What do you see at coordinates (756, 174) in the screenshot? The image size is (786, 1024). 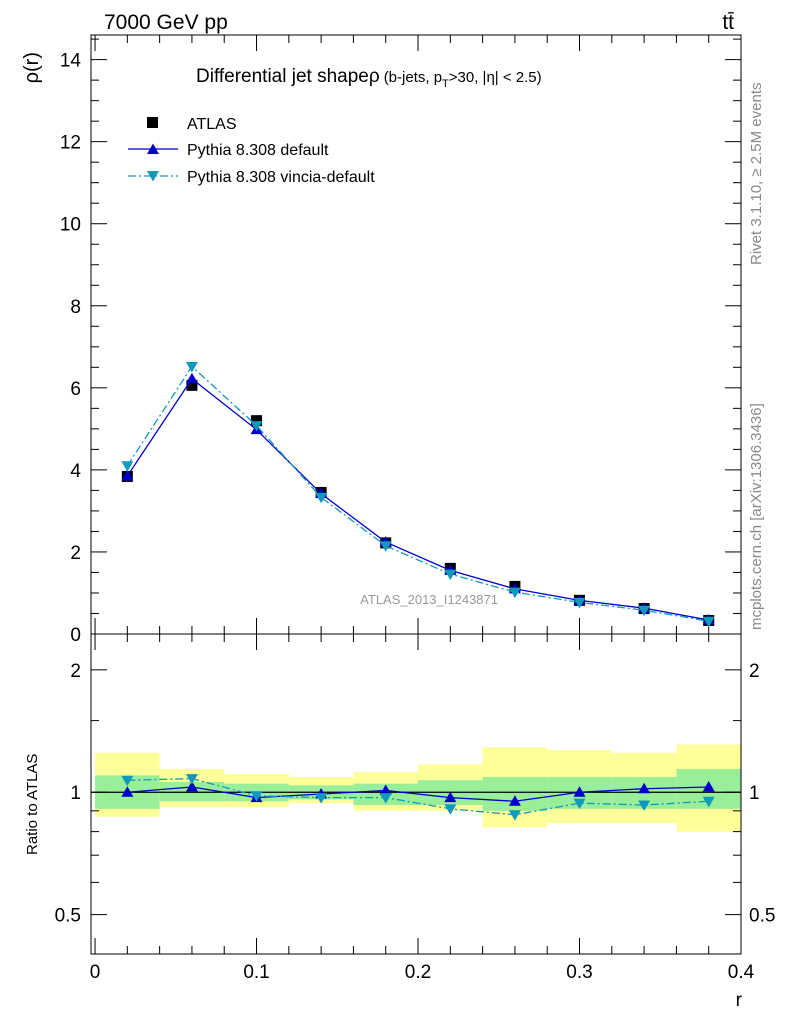 I see `rivet-version-label: Rivet 3.1.10, ≥ 2.5M events` at bounding box center [756, 174].